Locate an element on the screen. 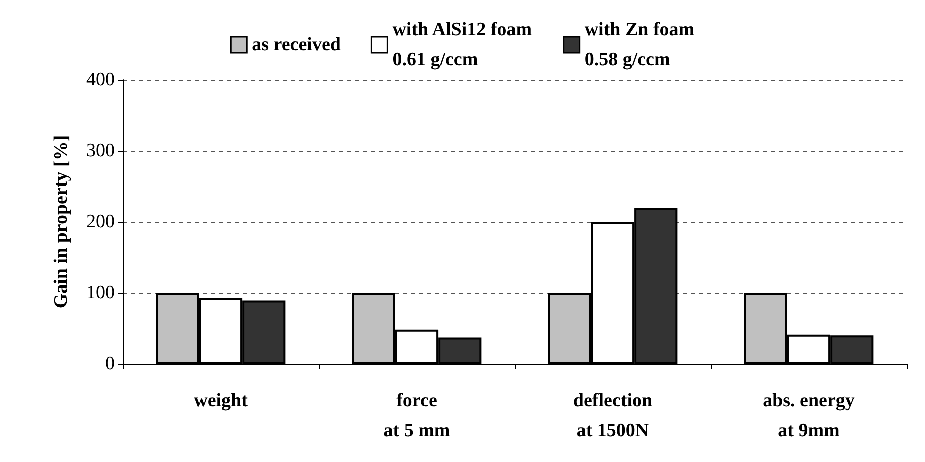 This screenshot has width=925, height=462. x-tick-label: abs. energy at 9mm is located at coordinates (809, 416).